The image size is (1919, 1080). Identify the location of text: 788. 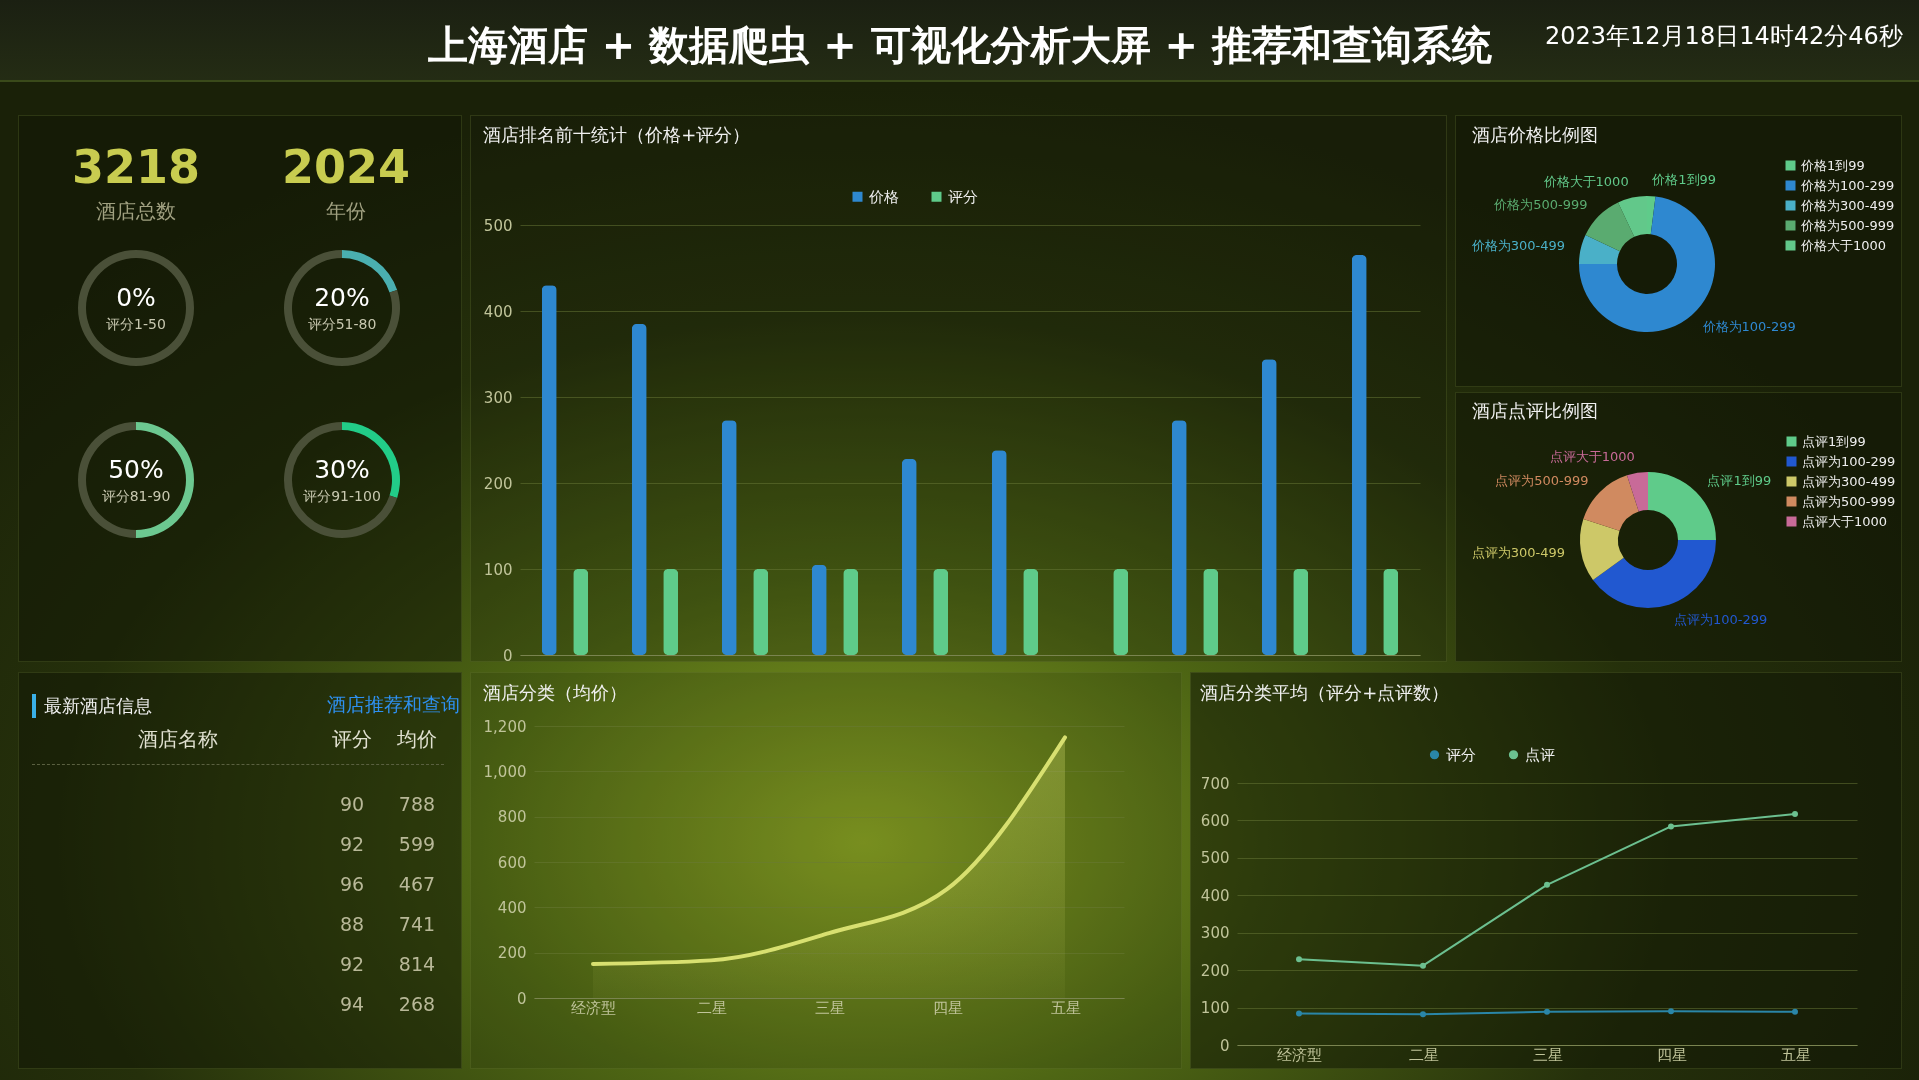
(417, 804).